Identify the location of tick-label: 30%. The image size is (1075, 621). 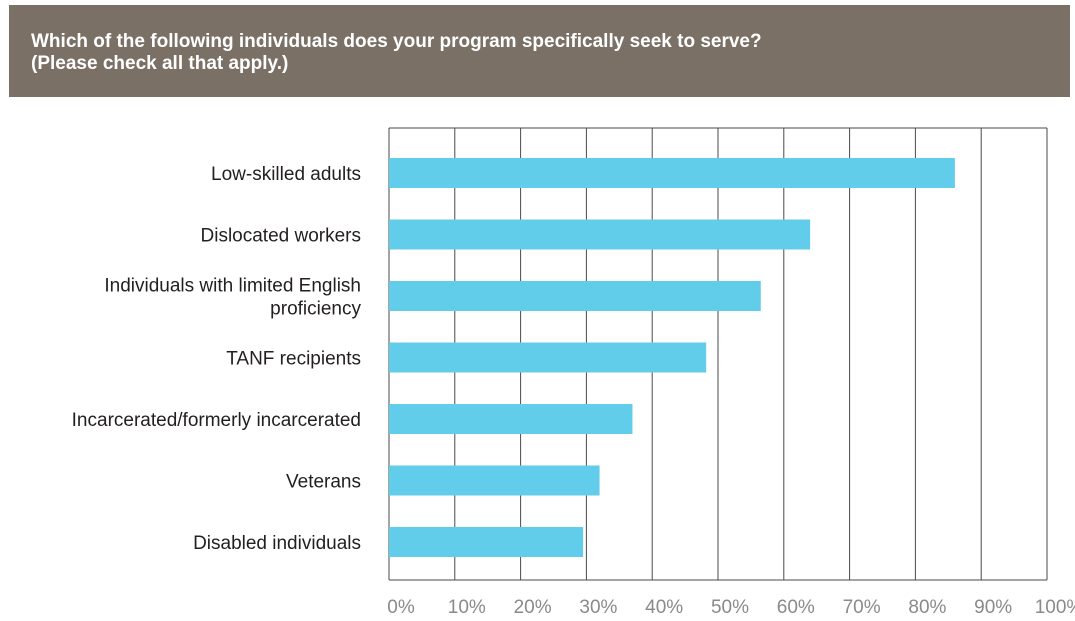
(598, 607).